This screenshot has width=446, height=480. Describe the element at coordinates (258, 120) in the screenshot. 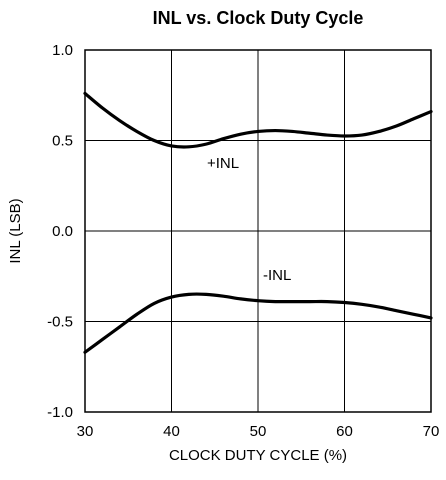

I see `series-line-plus-inl` at that location.